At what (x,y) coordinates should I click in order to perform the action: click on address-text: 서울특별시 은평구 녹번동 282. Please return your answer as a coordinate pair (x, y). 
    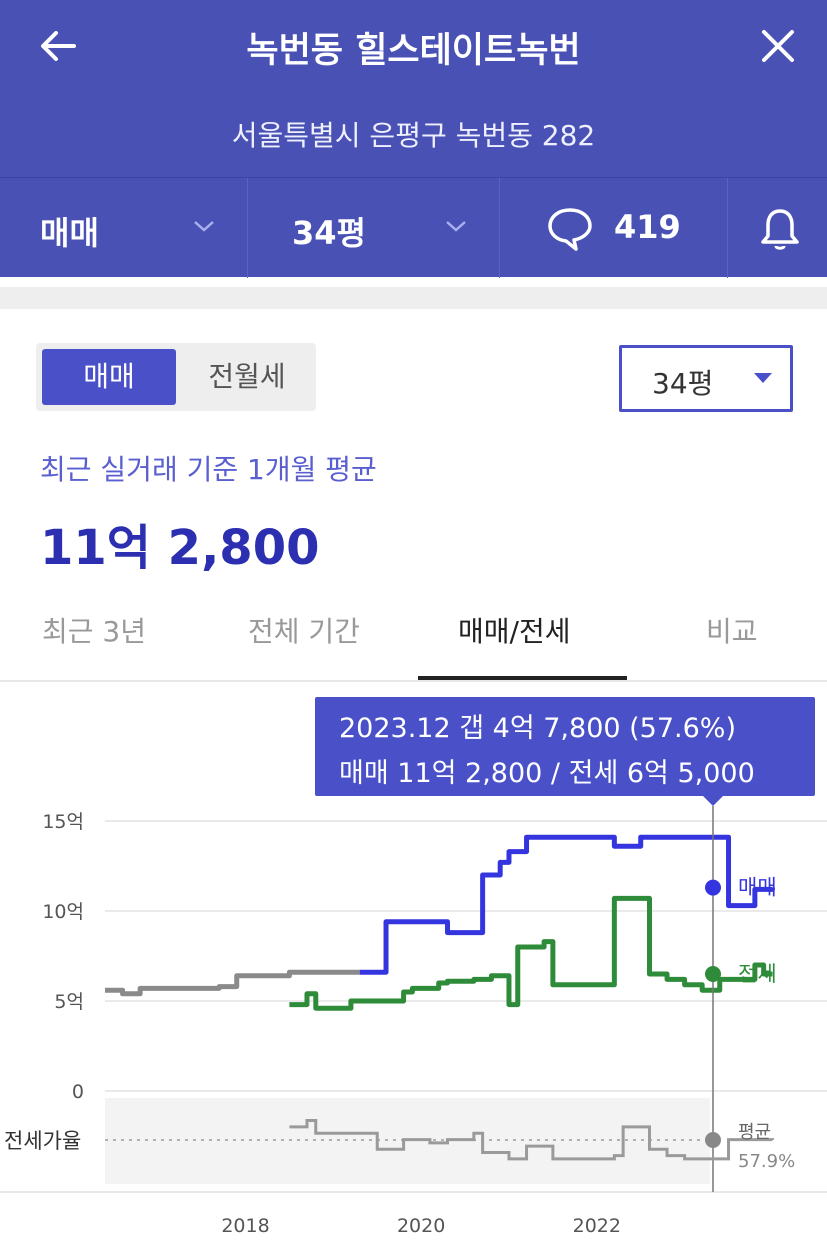
    Looking at the image, I should click on (413, 135).